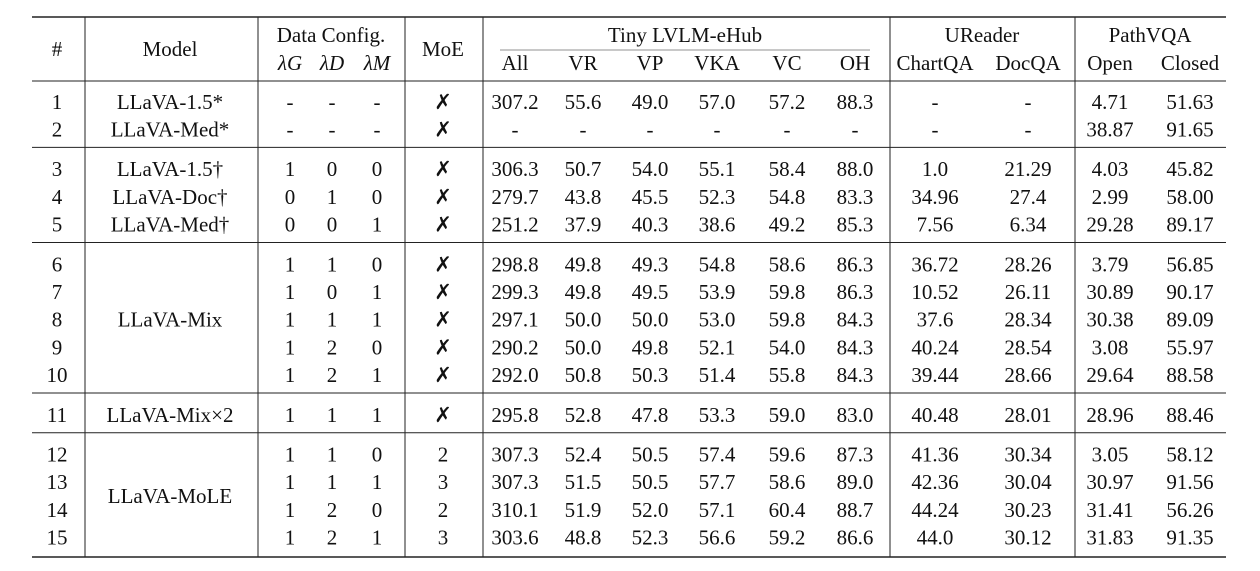  What do you see at coordinates (650, 510) in the screenshot?
I see `table-cell: 52.0` at bounding box center [650, 510].